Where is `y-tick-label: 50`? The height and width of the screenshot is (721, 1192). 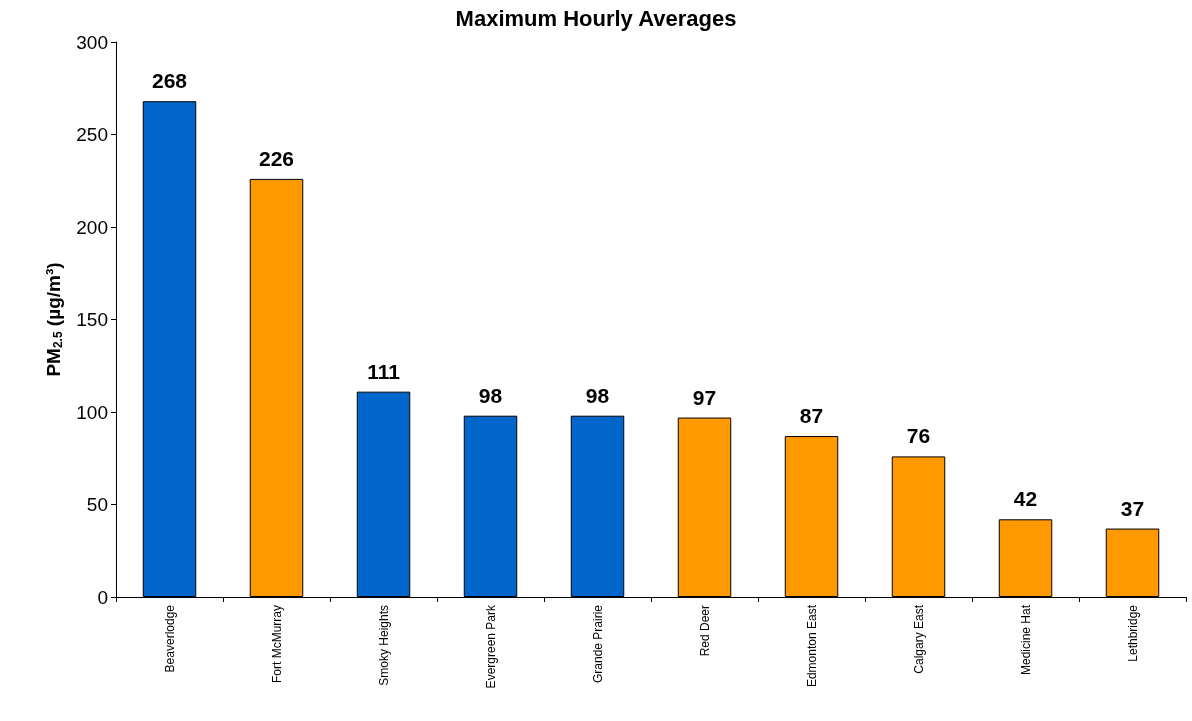
y-tick-label: 50 is located at coordinates (97, 504).